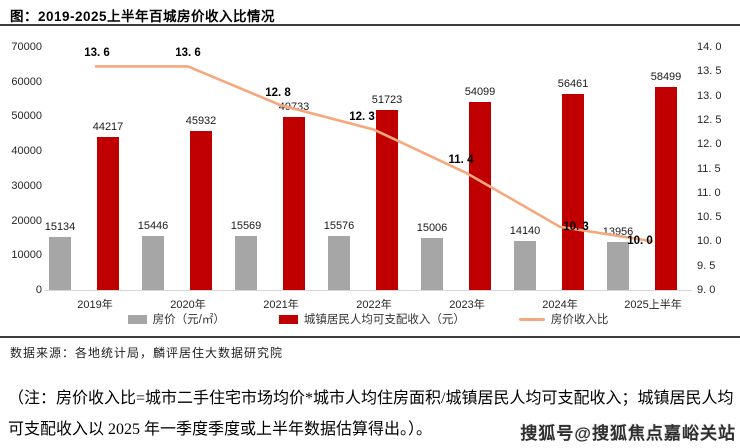  Describe the element at coordinates (709, 119) in the screenshot. I see `right-axis-tick: 12. 5` at that location.